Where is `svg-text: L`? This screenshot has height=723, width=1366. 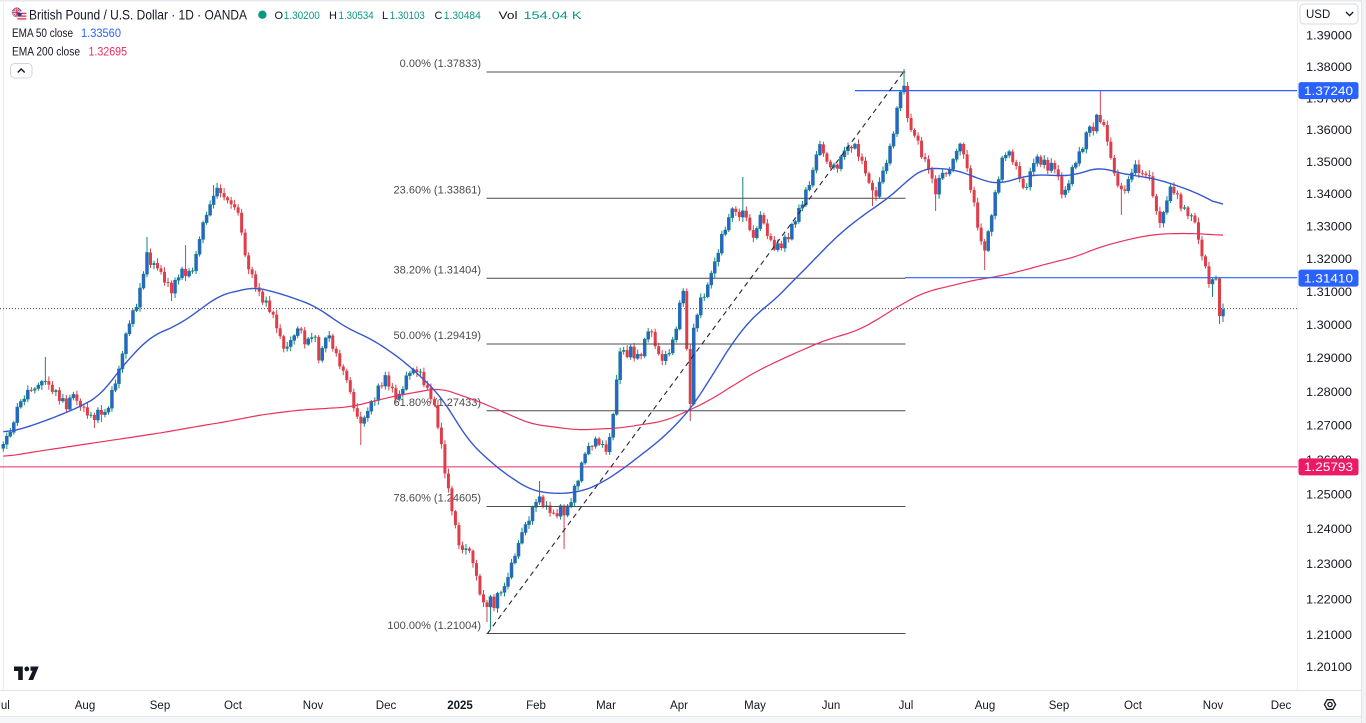 svg-text: L is located at coordinates (385, 16).